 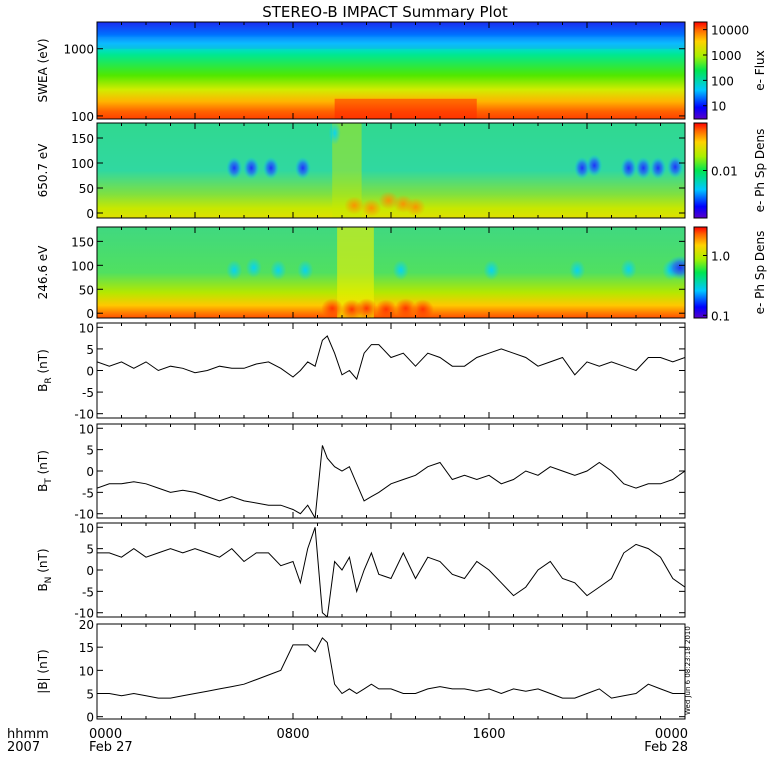 What do you see at coordinates (722, 81) in the screenshot?
I see `colorbar-tick-label: 100` at bounding box center [722, 81].